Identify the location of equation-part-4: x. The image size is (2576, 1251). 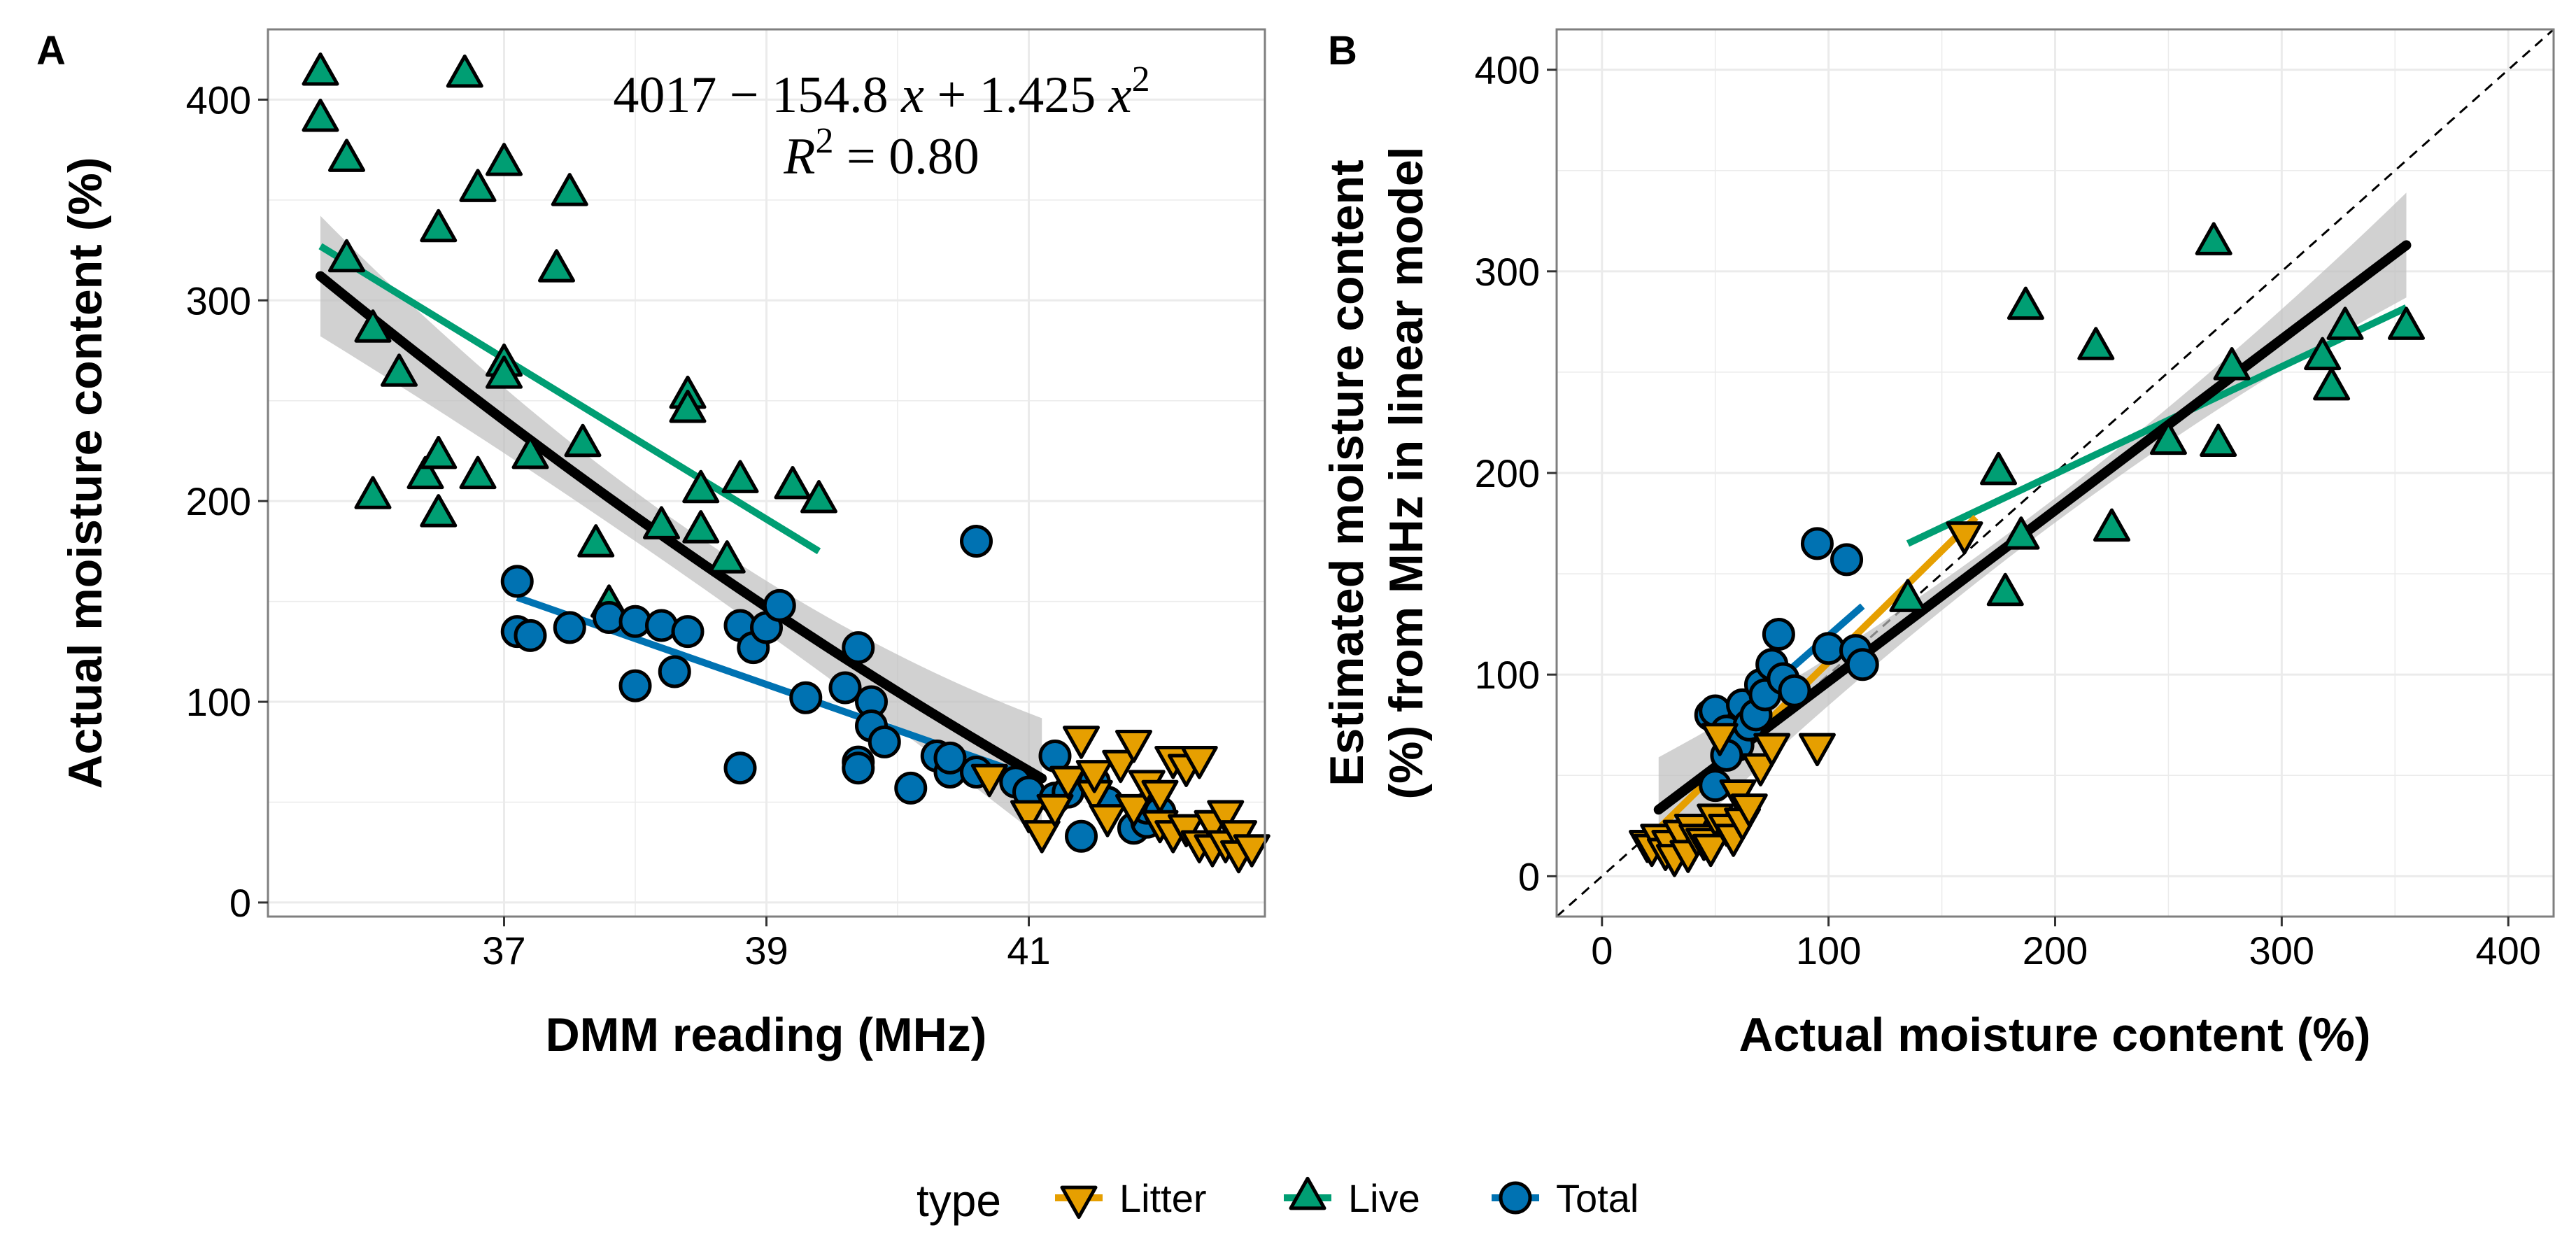
(1120, 95).